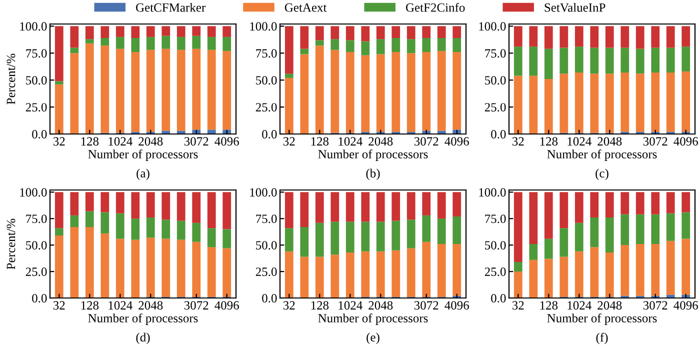 The width and height of the screenshot is (700, 346). Describe the element at coordinates (305, 7) in the screenshot. I see `legend-label: GetAext` at that location.